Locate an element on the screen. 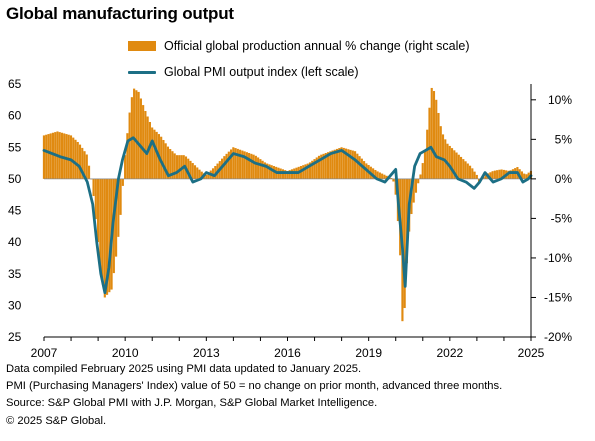 The height and width of the screenshot is (441, 595). right-tick-label: -20% is located at coordinates (558, 337).